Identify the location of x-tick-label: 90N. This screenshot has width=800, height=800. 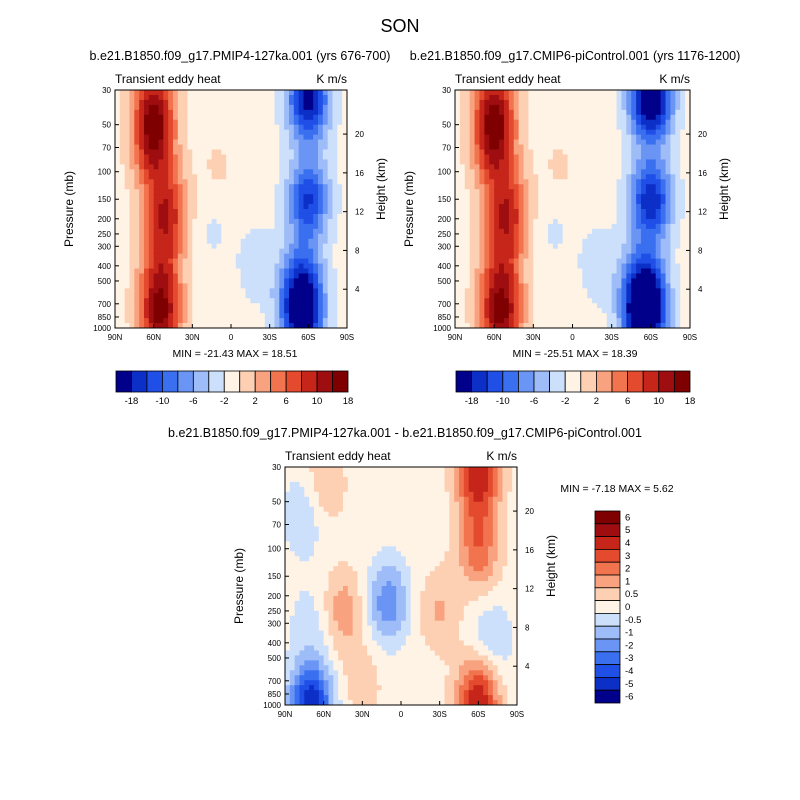
(115, 337).